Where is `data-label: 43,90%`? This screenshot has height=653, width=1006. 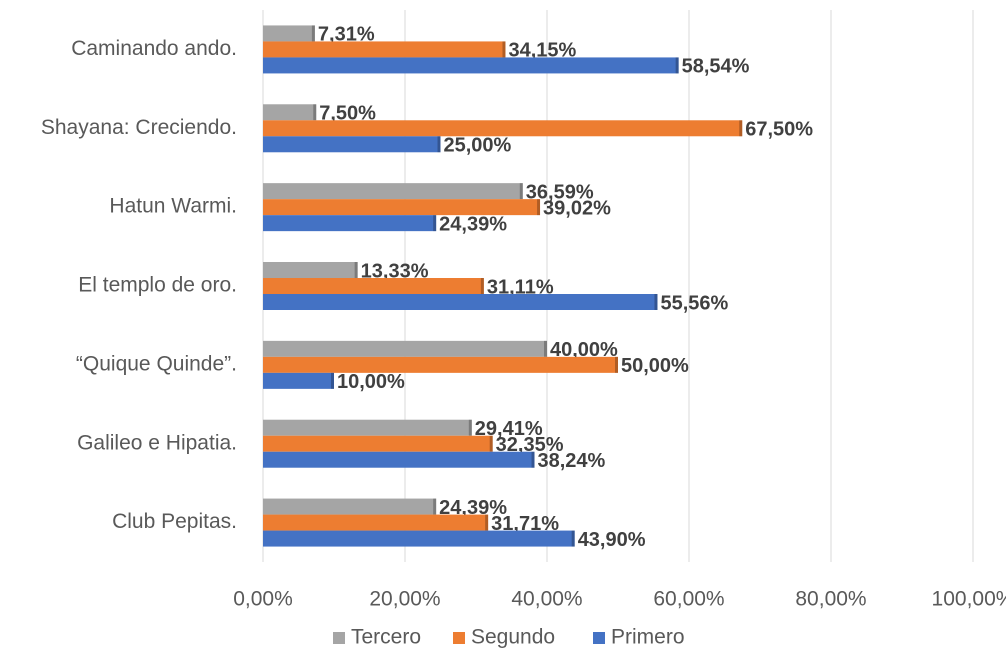
data-label: 43,90% is located at coordinates (612, 540).